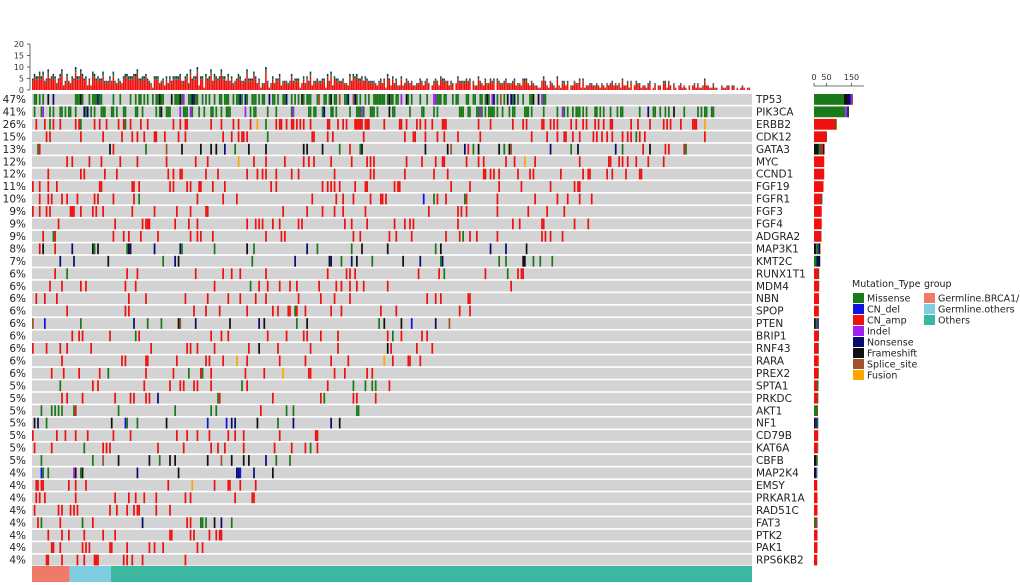  What do you see at coordinates (851, 99) in the screenshot?
I see `gene-count-bar` at bounding box center [851, 99].